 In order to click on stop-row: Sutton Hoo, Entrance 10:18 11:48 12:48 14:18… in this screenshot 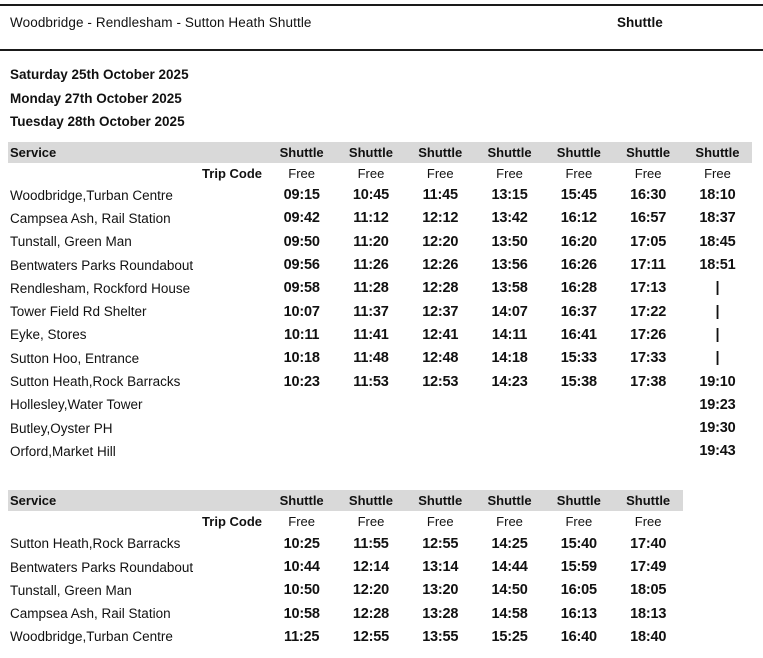, I will do `click(380, 358)`.